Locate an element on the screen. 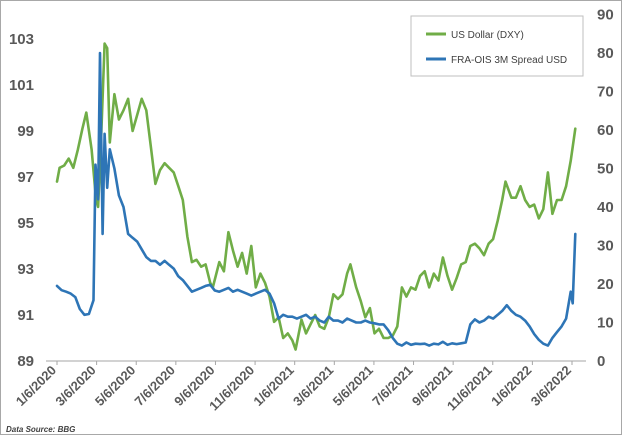  y-right-tick-label: 70 is located at coordinates (605, 92).